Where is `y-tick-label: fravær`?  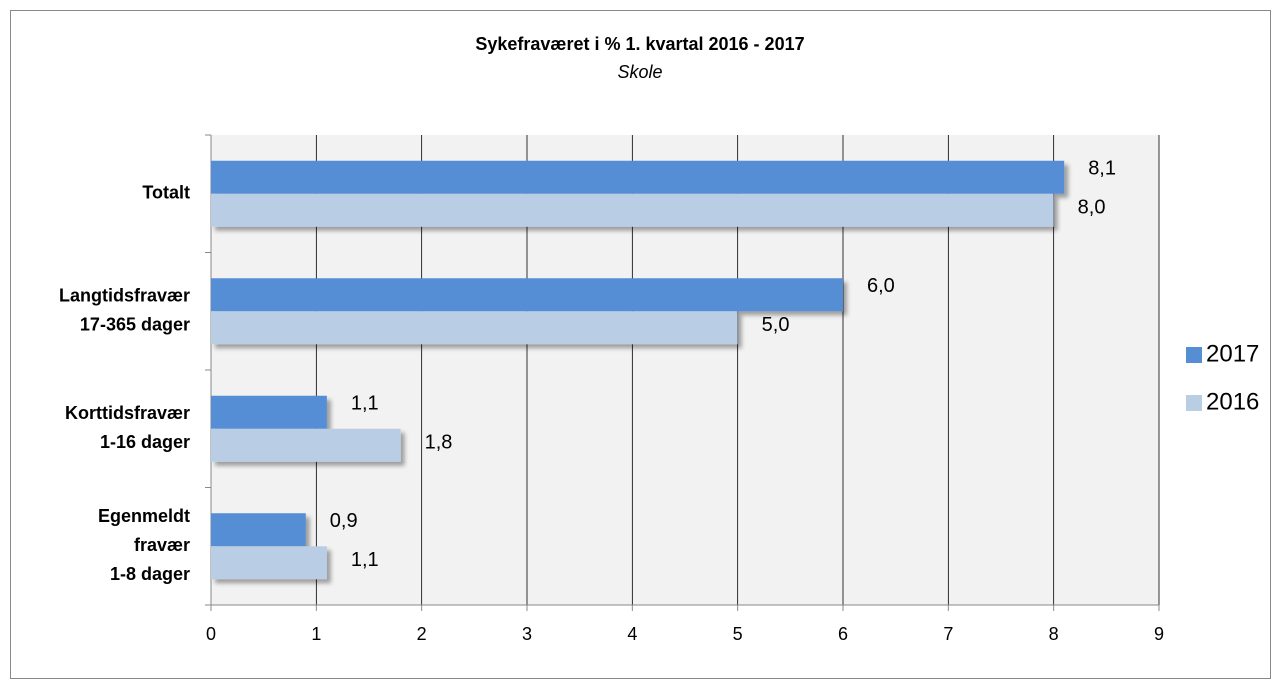
y-tick-label: fravær is located at coordinates (162, 545).